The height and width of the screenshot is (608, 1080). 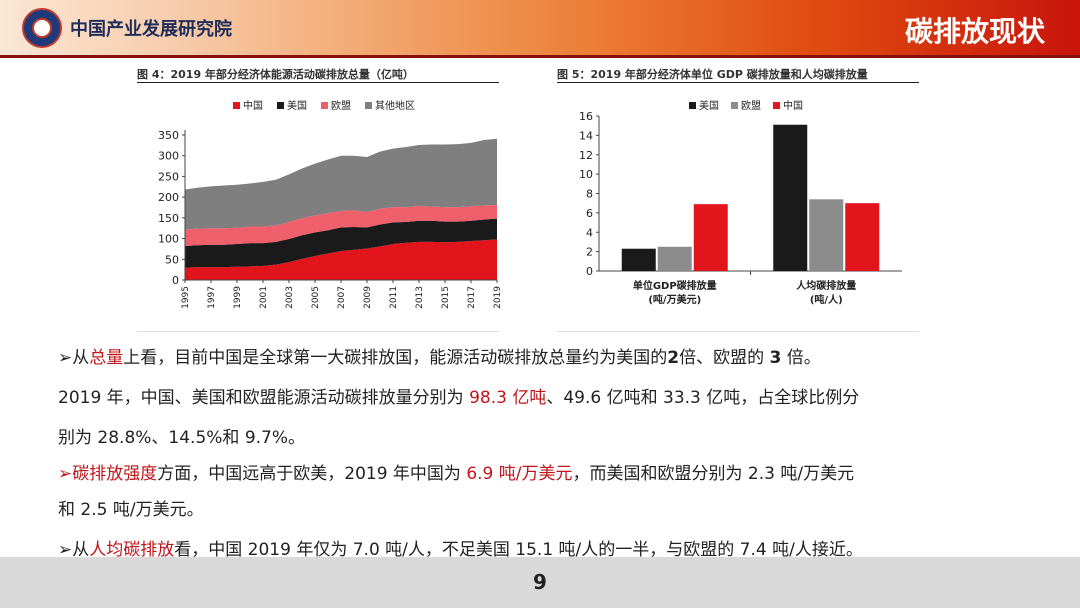 I want to click on org-name: 中国产业发展研究院, so click(x=151, y=29).